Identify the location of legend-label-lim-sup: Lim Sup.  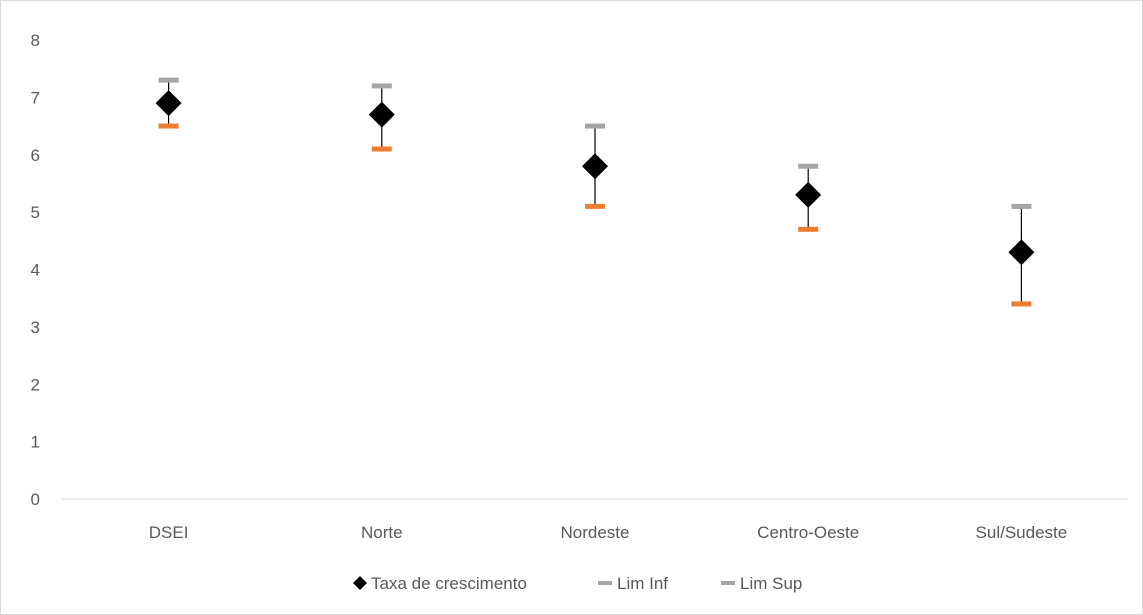
(771, 583).